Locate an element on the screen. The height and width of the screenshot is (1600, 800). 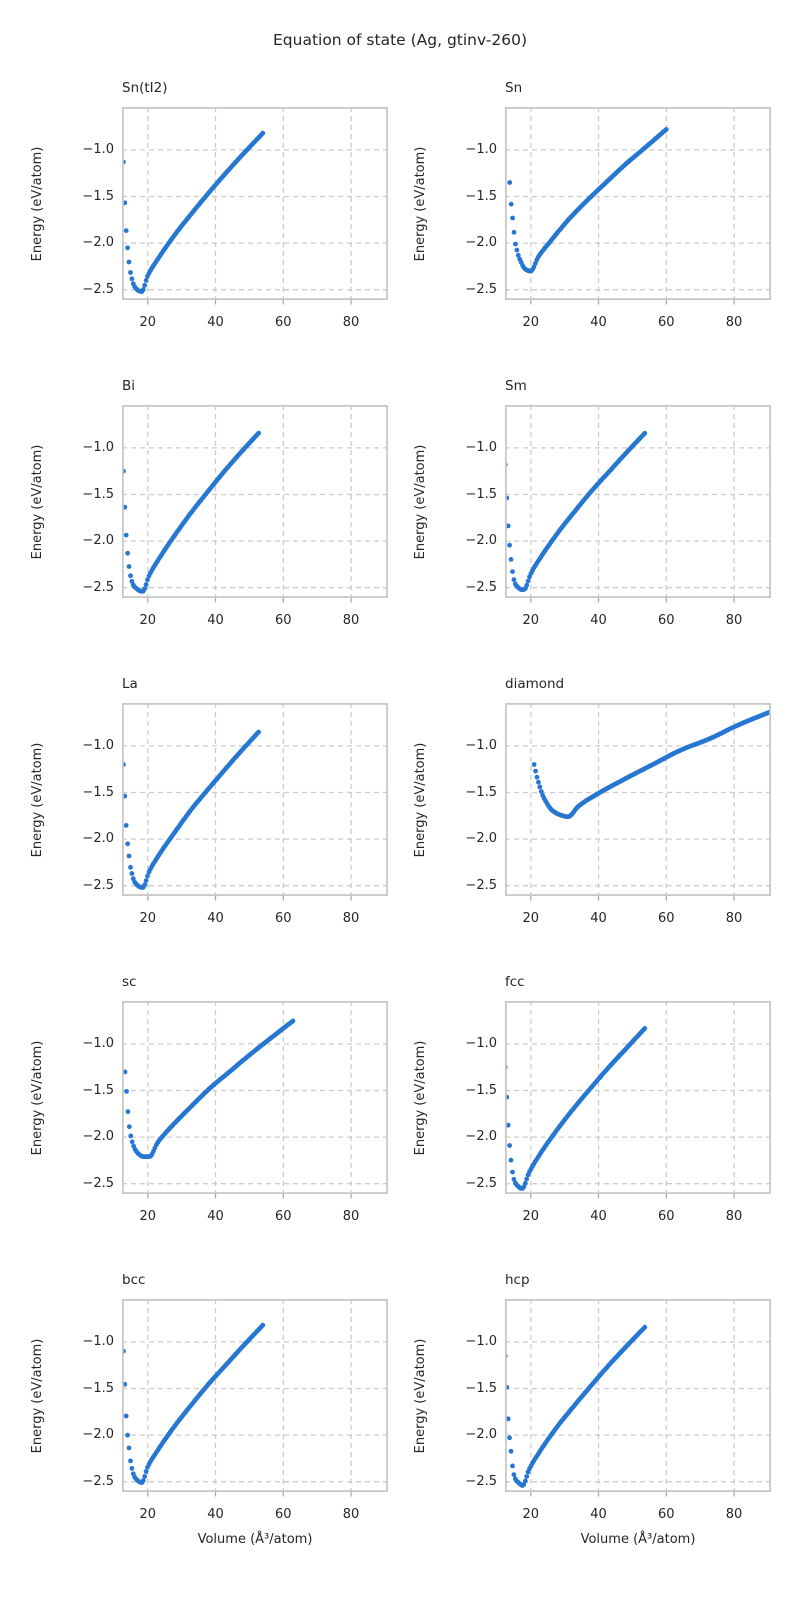
subplot-title: hcp is located at coordinates (517, 1280).